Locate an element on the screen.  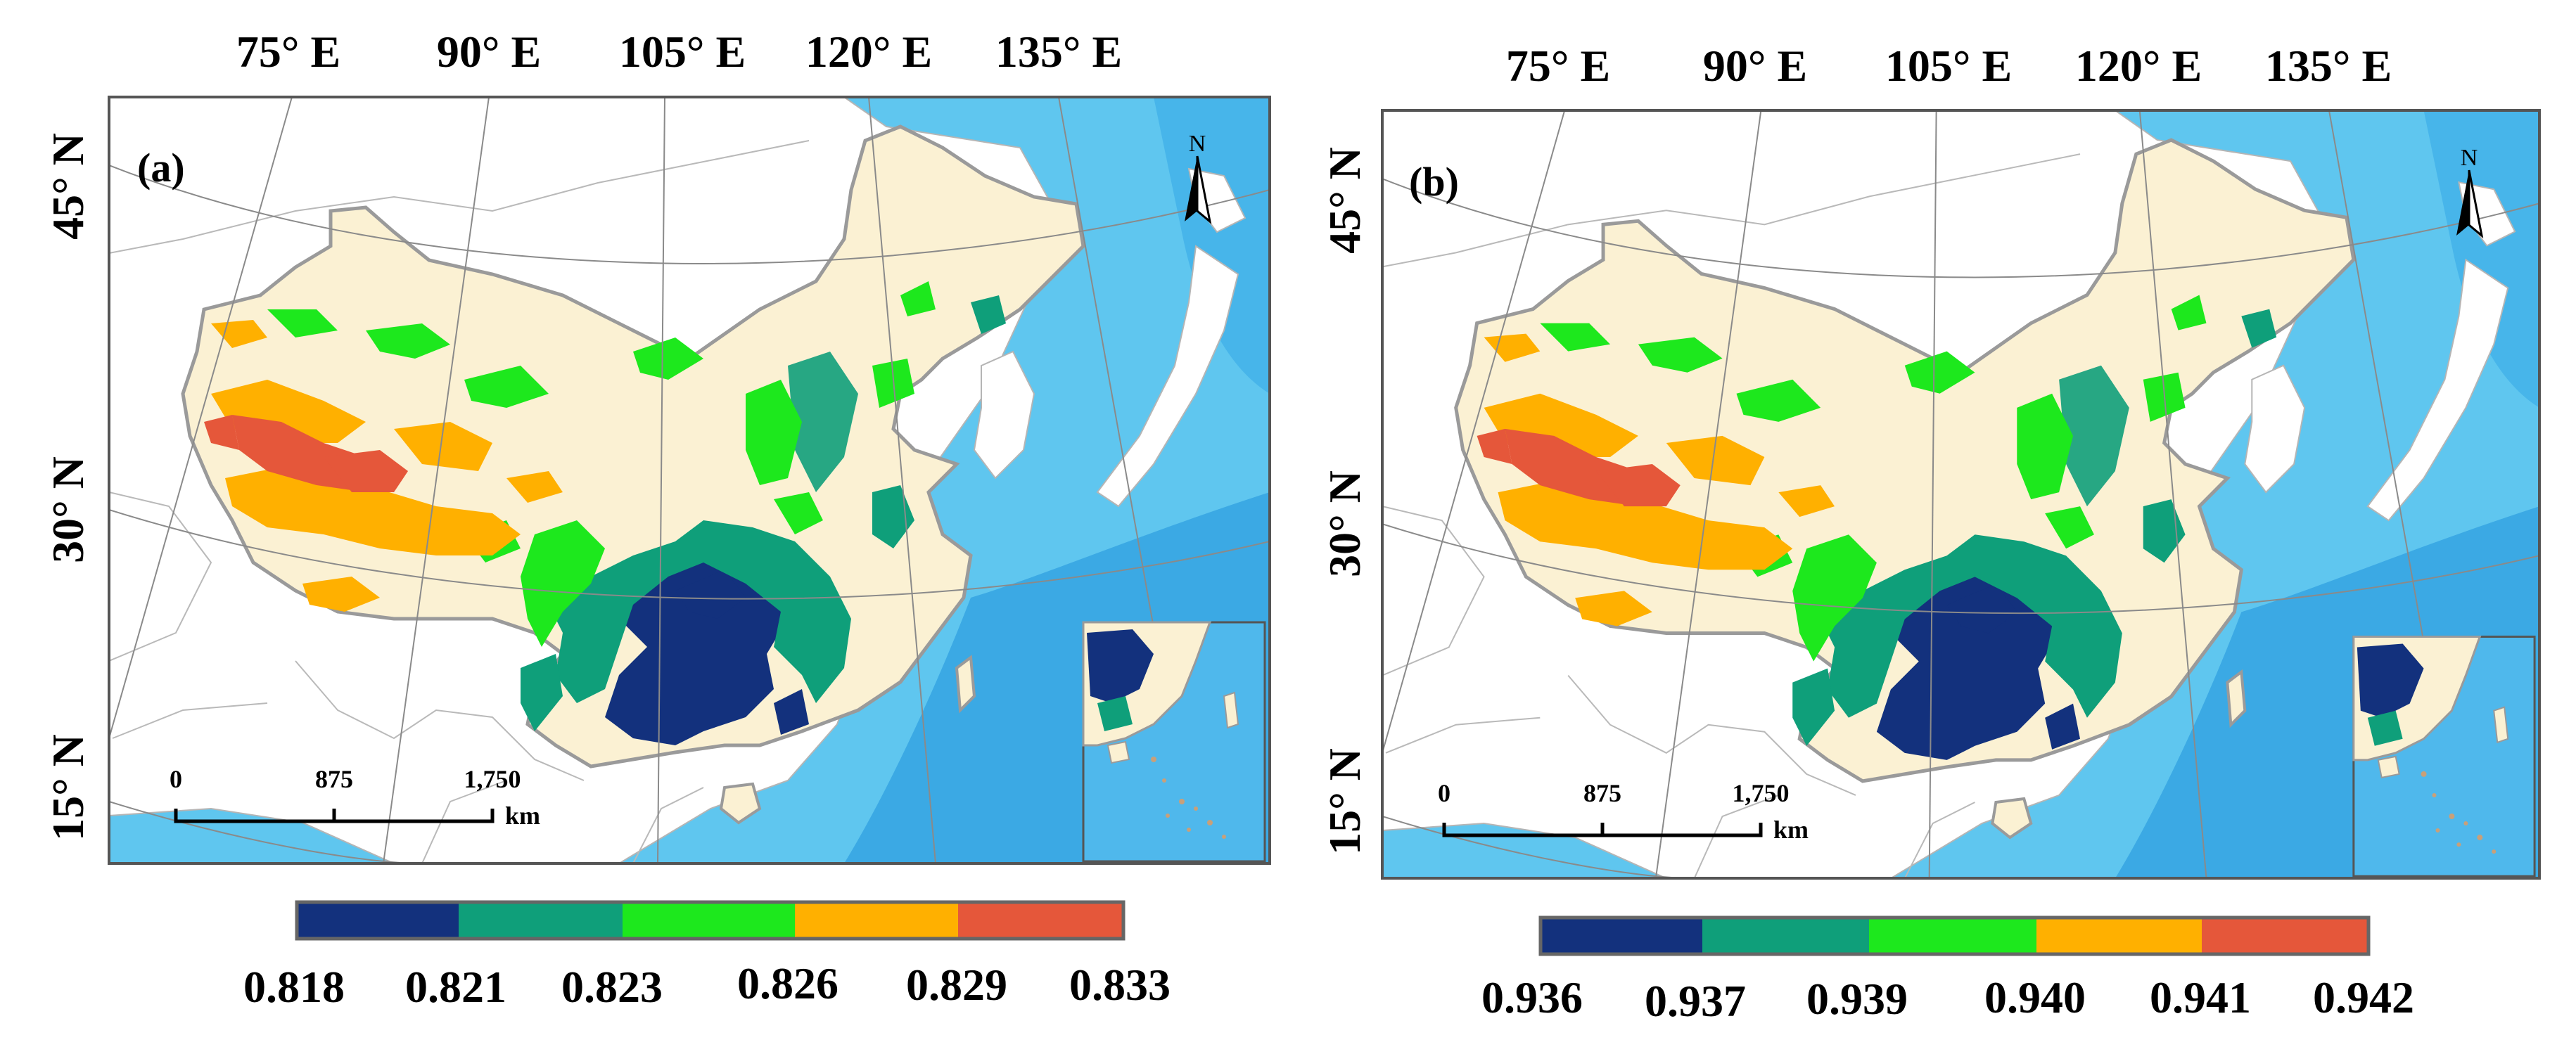
panel-a-lon-75: 75° E is located at coordinates (288, 52).